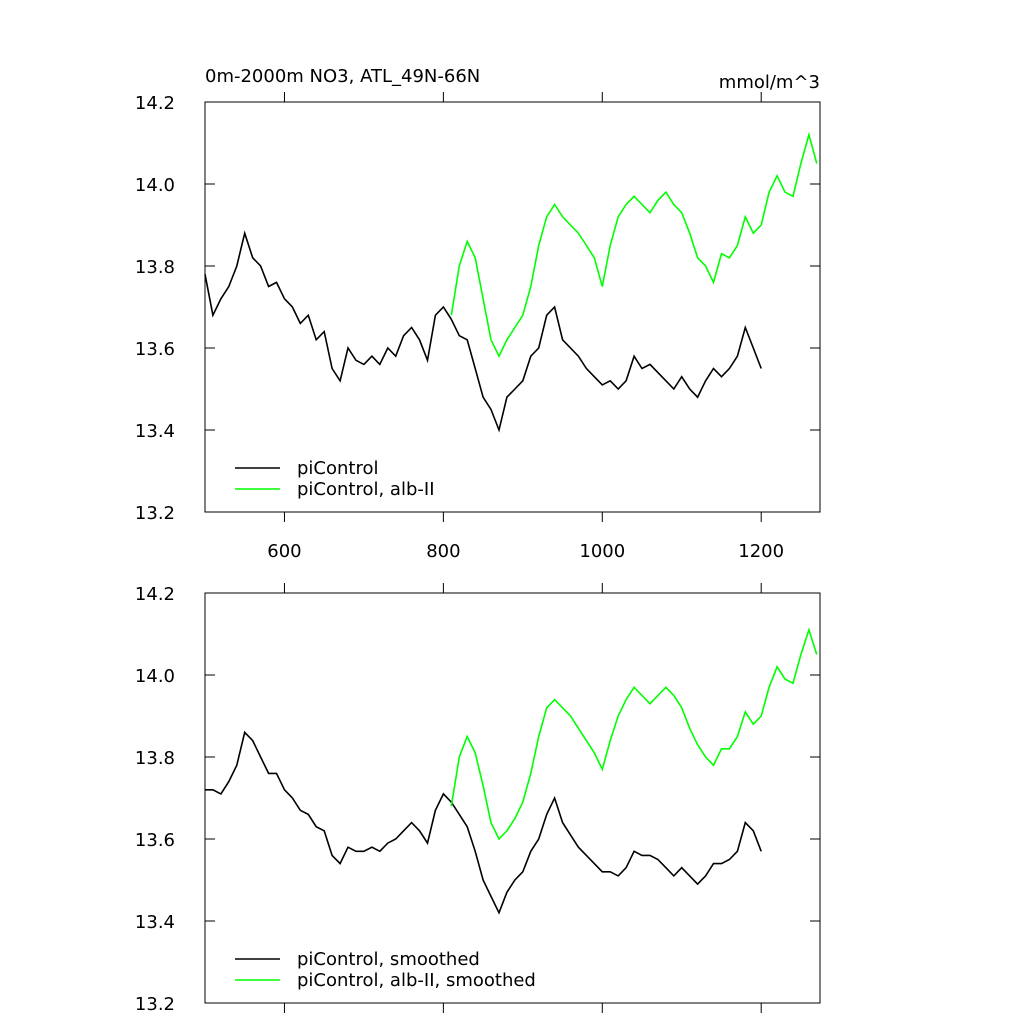 Image resolution: width=1024 pixels, height=1028 pixels. Describe the element at coordinates (443, 551) in the screenshot. I see `x-tick-label: 800` at that location.